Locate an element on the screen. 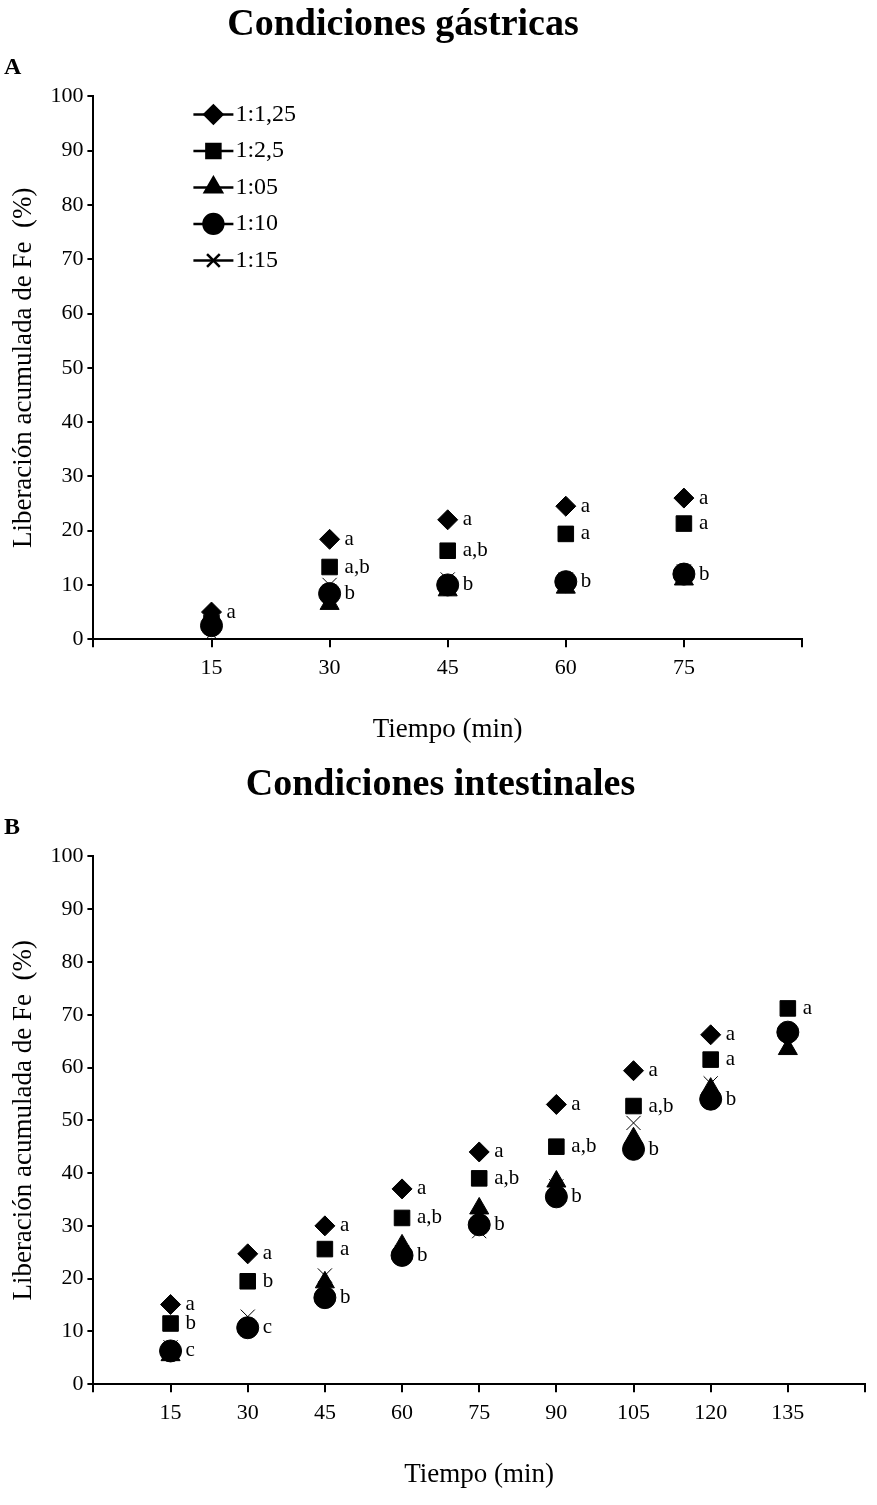 The height and width of the screenshot is (1505, 877). x-tick-label: 135 is located at coordinates (788, 1412).